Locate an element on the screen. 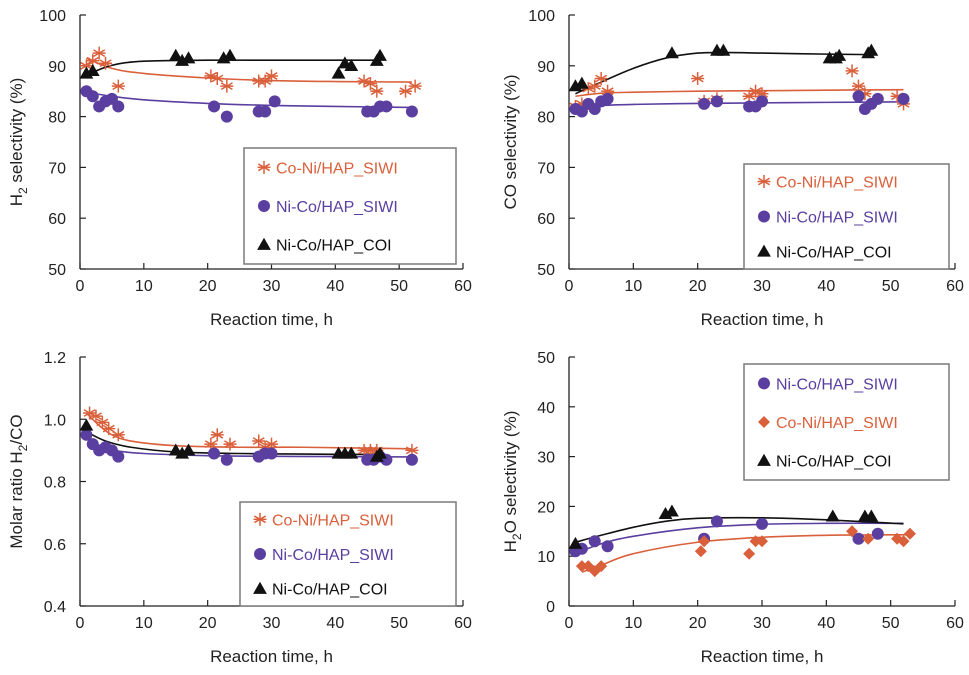  legend-label: Ni-Co/HAP_COI is located at coordinates (834, 462).